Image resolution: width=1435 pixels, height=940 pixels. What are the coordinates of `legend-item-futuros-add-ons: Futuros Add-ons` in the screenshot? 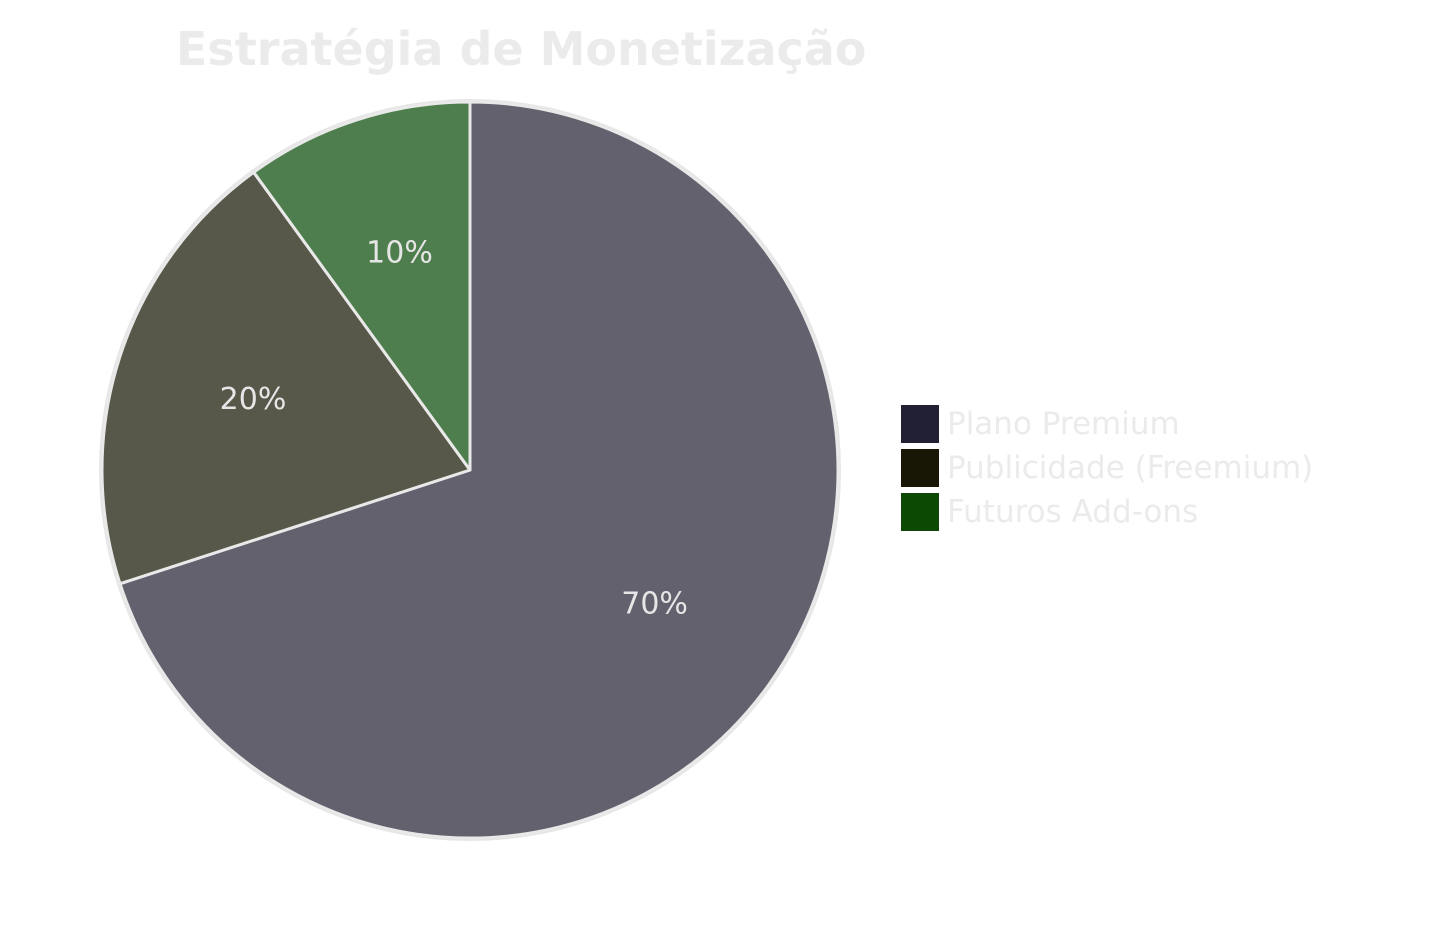 It's located at (1107, 512).